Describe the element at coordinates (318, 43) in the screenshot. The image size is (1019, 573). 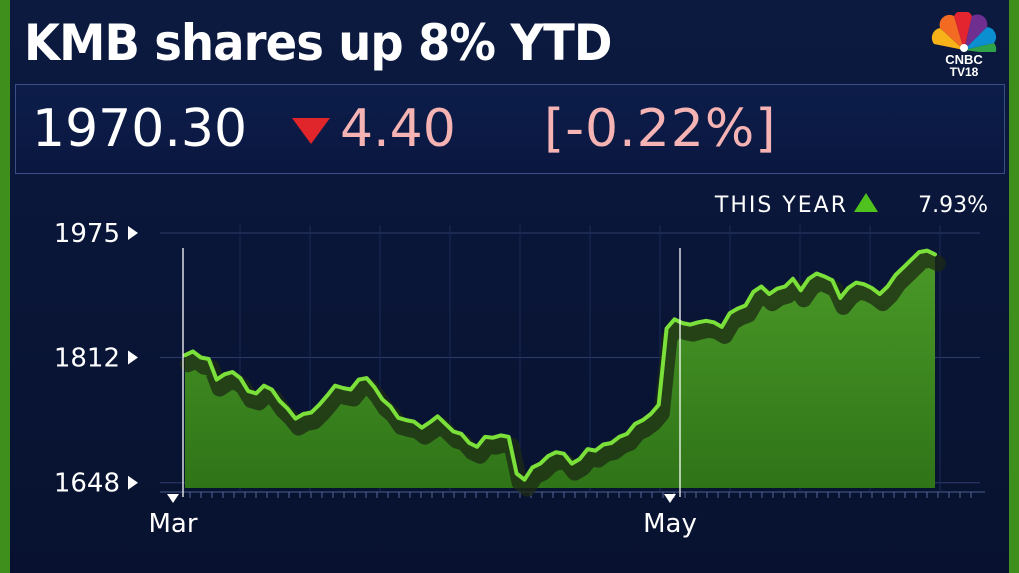
I see `headline: KMB shares up 8% YTD` at that location.